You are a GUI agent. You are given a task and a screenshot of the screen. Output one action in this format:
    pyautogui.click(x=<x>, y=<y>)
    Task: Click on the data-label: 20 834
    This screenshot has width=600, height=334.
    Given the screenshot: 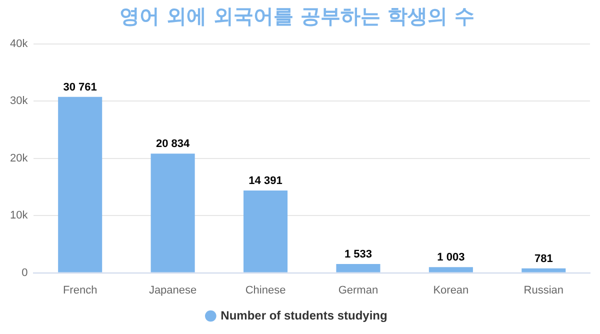 What is the action you would take?
    pyautogui.click(x=173, y=144)
    